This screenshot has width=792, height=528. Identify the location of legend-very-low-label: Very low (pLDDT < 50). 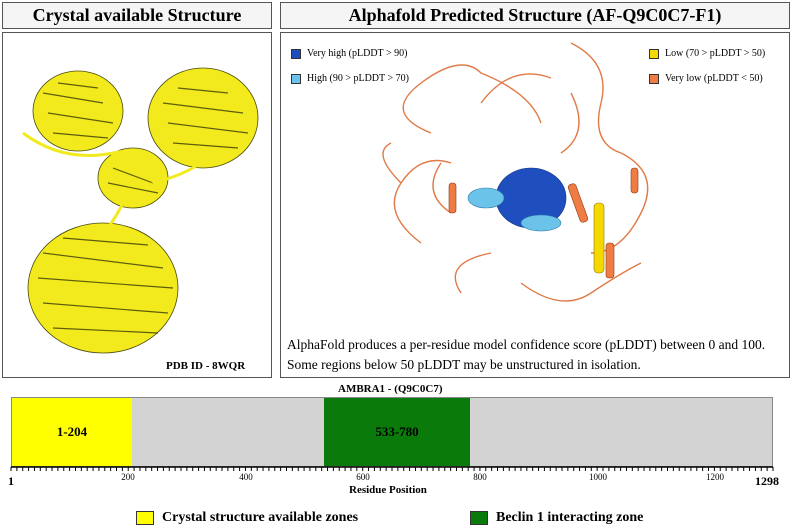
(714, 78).